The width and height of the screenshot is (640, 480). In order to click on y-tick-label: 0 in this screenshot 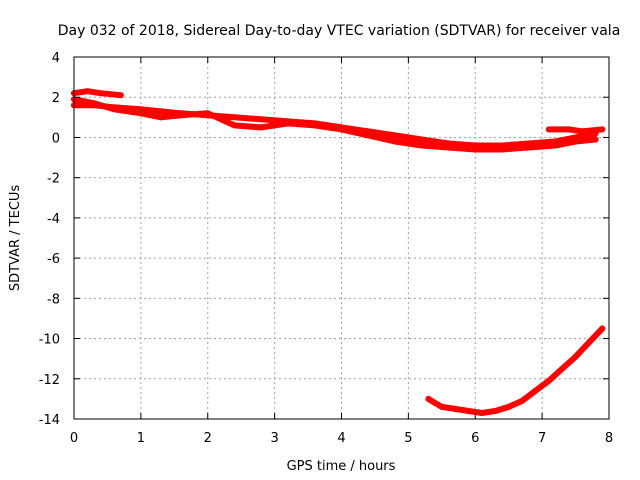, I will do `click(56, 138)`.